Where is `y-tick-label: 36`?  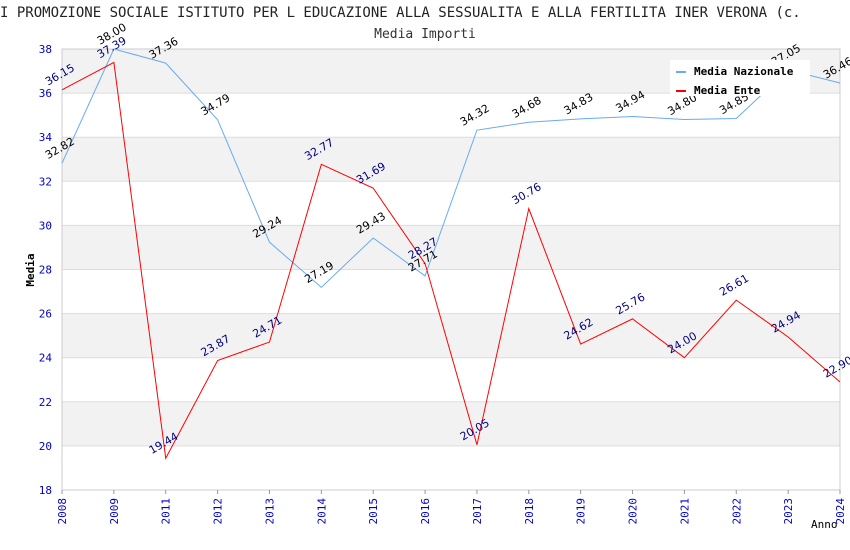 y-tick-label: 36 is located at coordinates (45, 93).